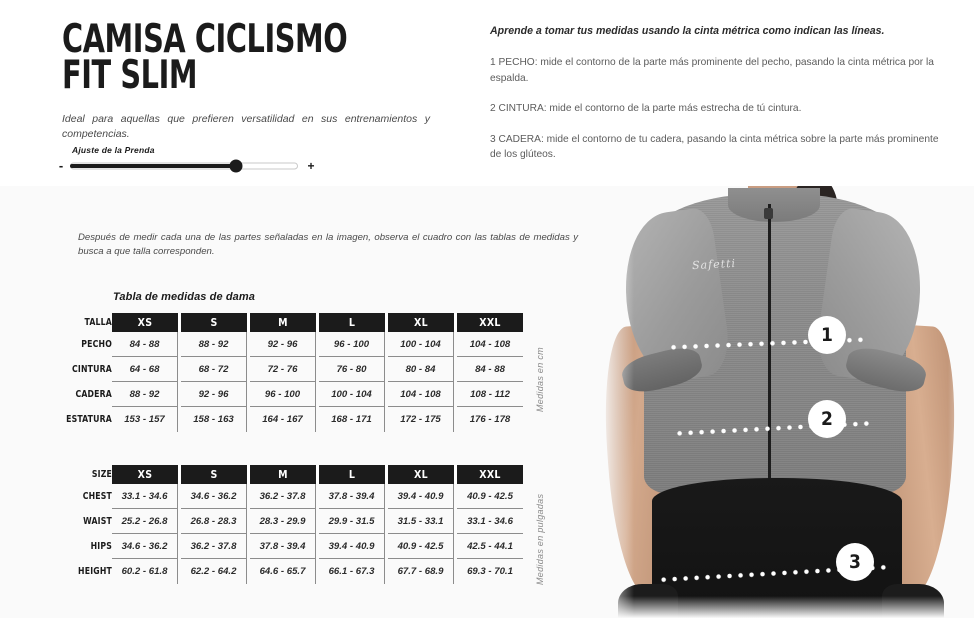 The image size is (974, 618). I want to click on table-inches-row-label-hips: HIPS, so click(101, 546).